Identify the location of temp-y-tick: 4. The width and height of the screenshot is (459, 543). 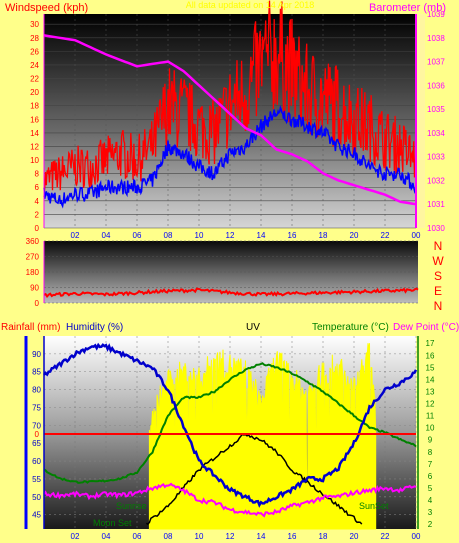
(430, 500).